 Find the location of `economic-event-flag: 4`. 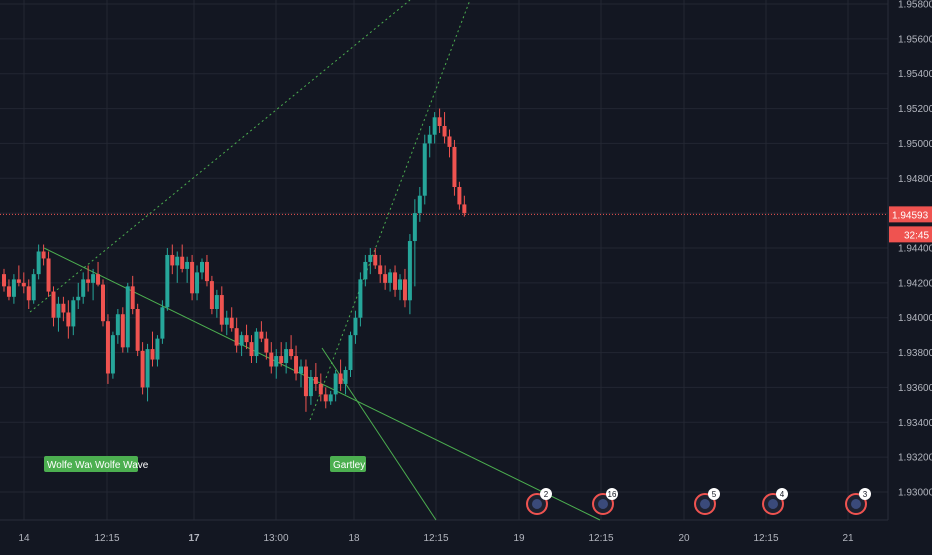

economic-event-flag: 4 is located at coordinates (775, 501).